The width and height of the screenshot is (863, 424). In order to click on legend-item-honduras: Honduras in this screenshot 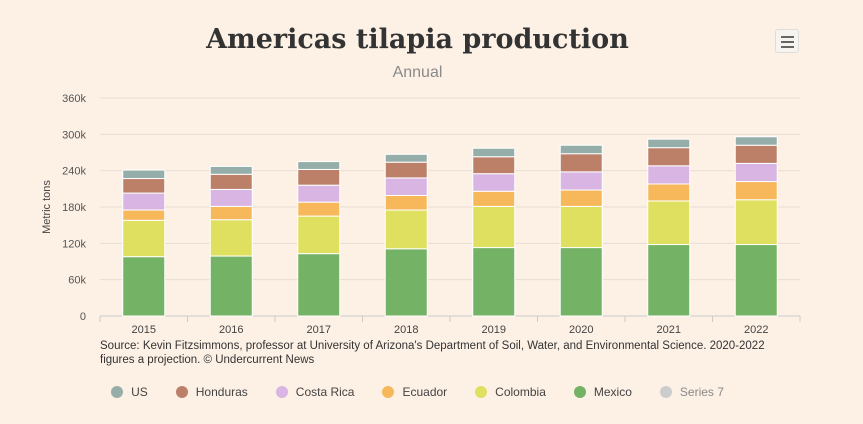, I will do `click(211, 392)`.